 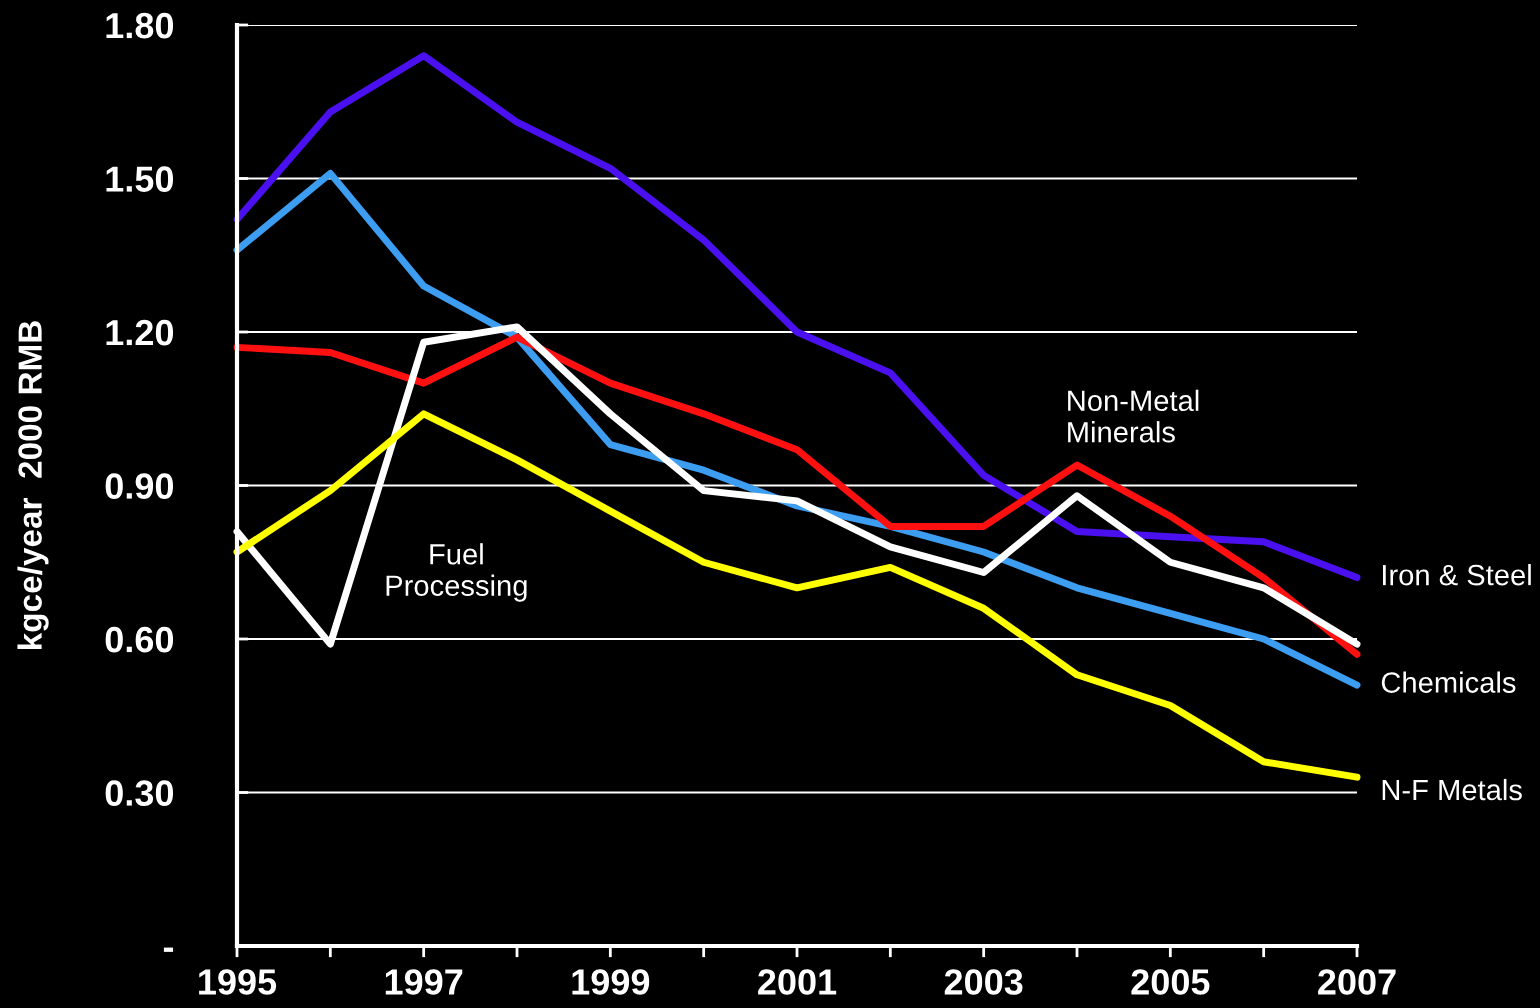 I want to click on series-label: Chemicals, so click(x=1448, y=682).